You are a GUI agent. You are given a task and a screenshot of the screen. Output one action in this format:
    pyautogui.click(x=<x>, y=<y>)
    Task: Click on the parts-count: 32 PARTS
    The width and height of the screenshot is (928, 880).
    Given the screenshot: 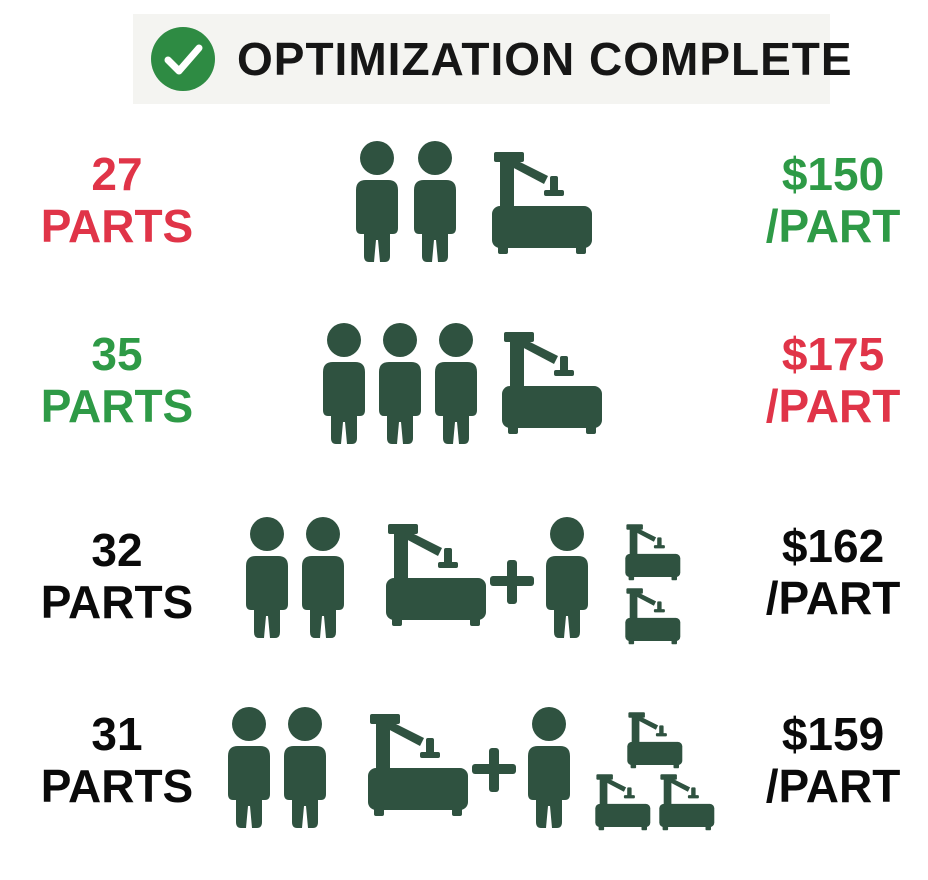 What is the action you would take?
    pyautogui.click(x=117, y=576)
    